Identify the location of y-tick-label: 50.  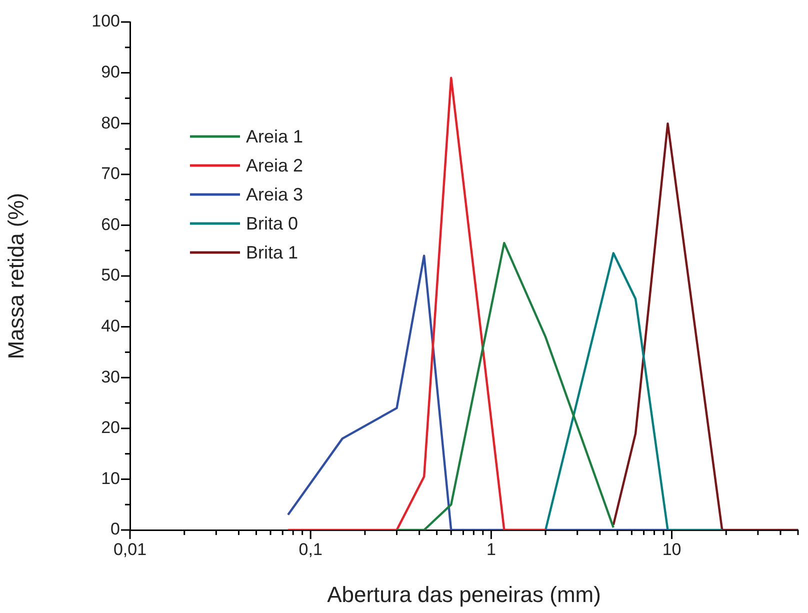
(110, 275).